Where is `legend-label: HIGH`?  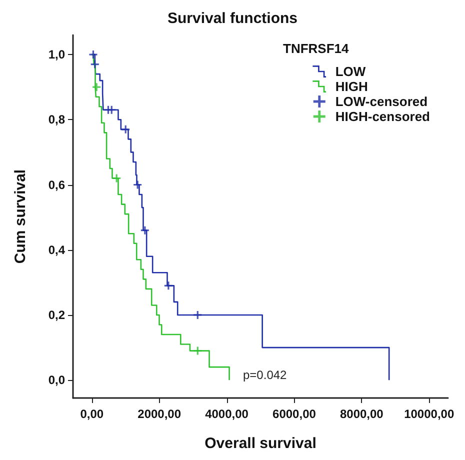 legend-label: HIGH is located at coordinates (351, 86).